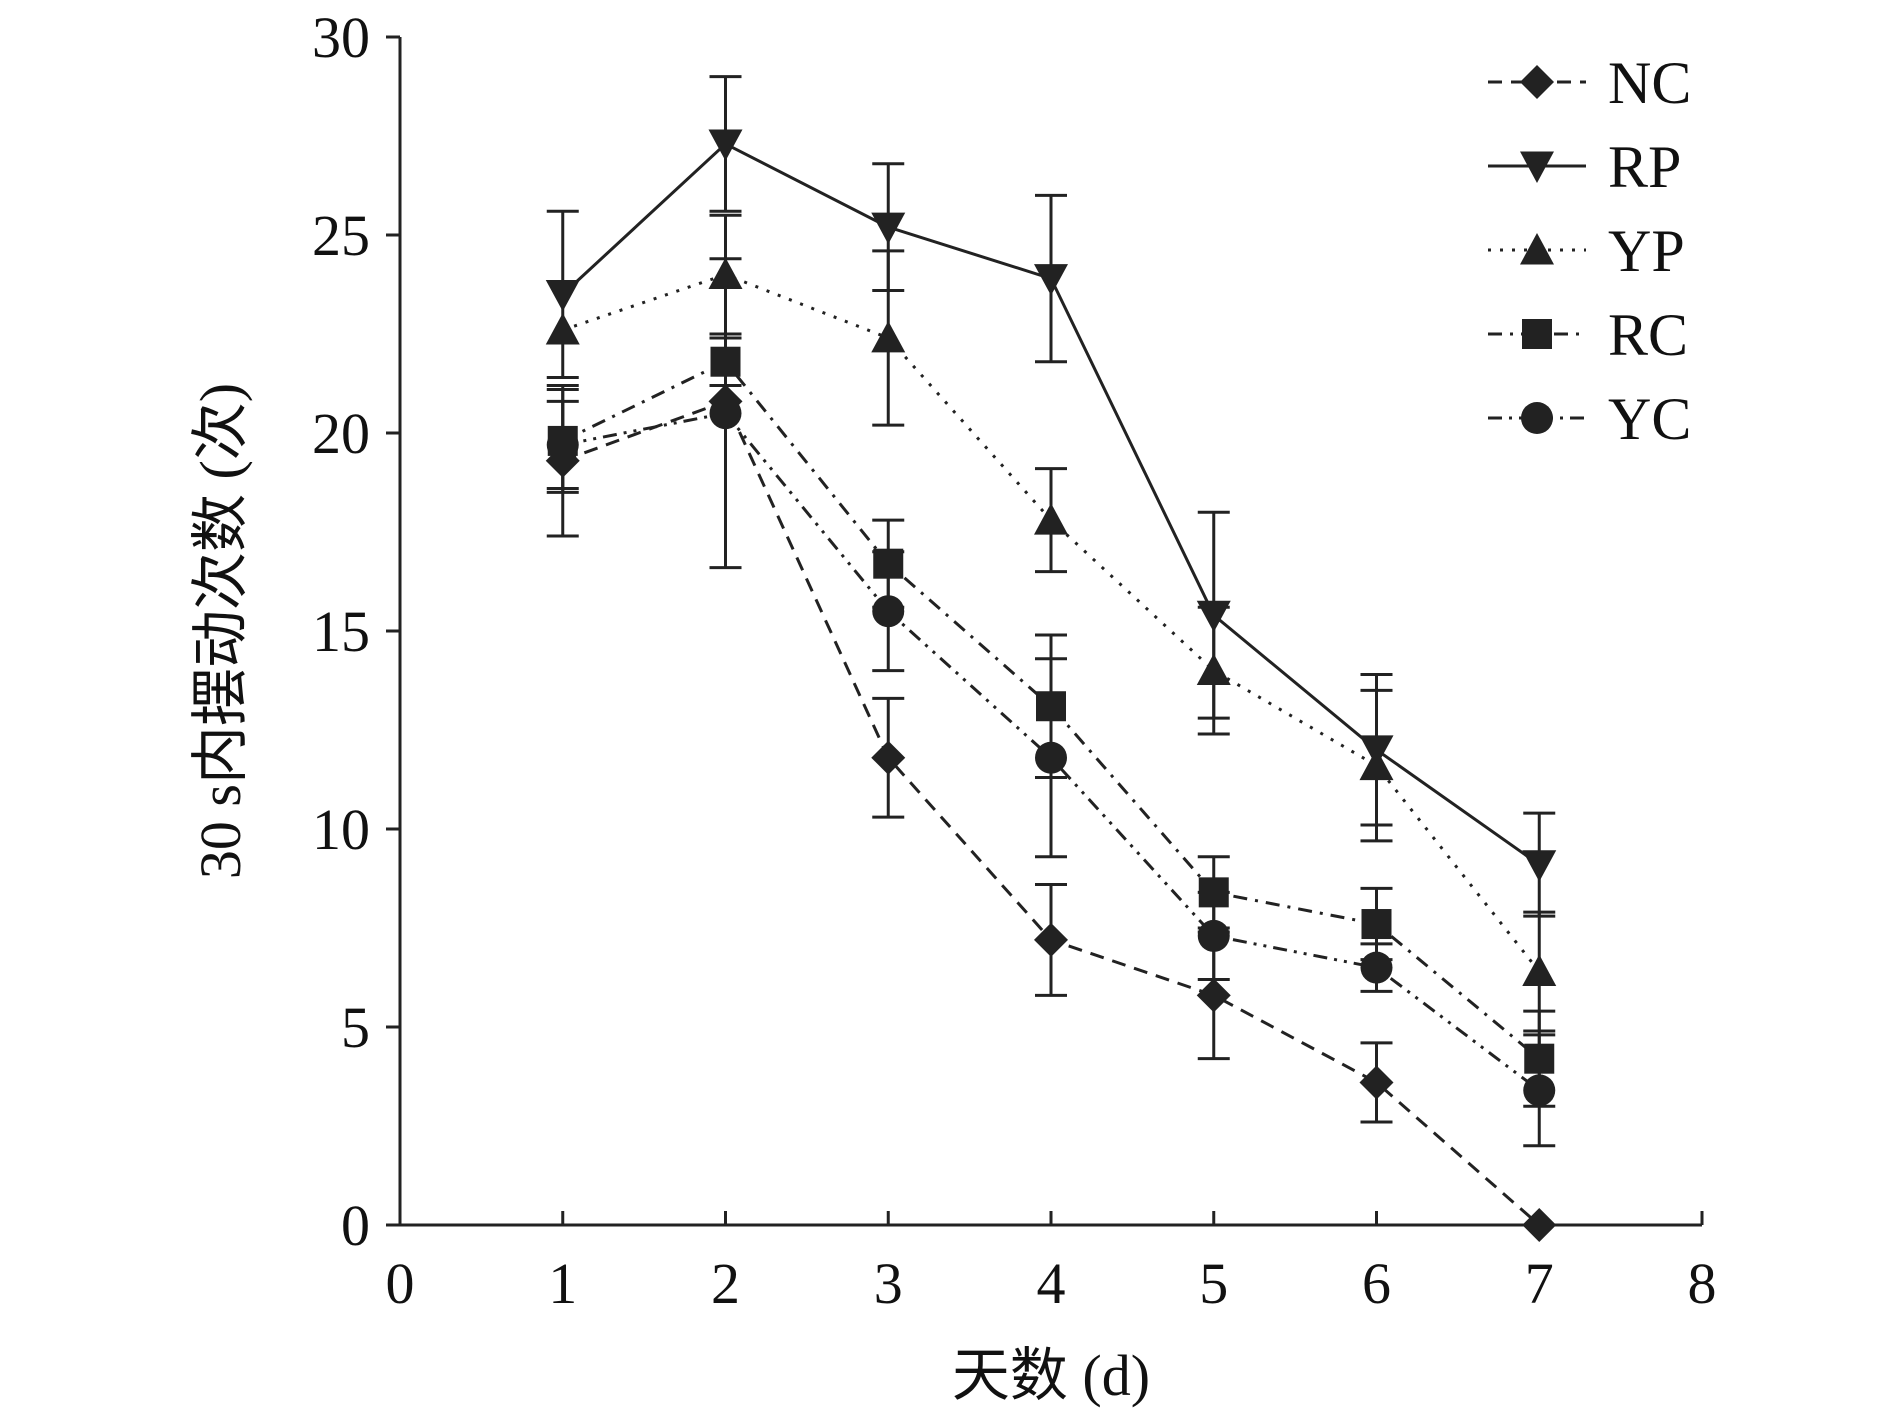 Image resolution: width=1890 pixels, height=1411 pixels. What do you see at coordinates (341, 631) in the screenshot?
I see `y-tick-label-3: 15` at bounding box center [341, 631].